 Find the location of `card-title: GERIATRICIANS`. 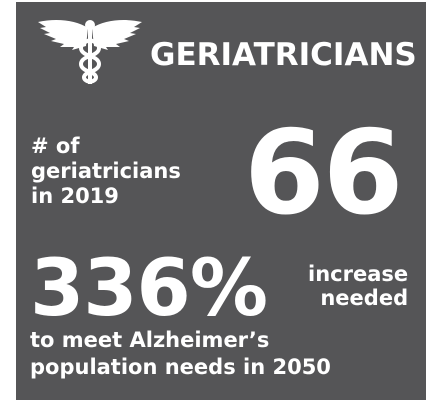

card-title: GERIATRICIANS is located at coordinates (283, 55).